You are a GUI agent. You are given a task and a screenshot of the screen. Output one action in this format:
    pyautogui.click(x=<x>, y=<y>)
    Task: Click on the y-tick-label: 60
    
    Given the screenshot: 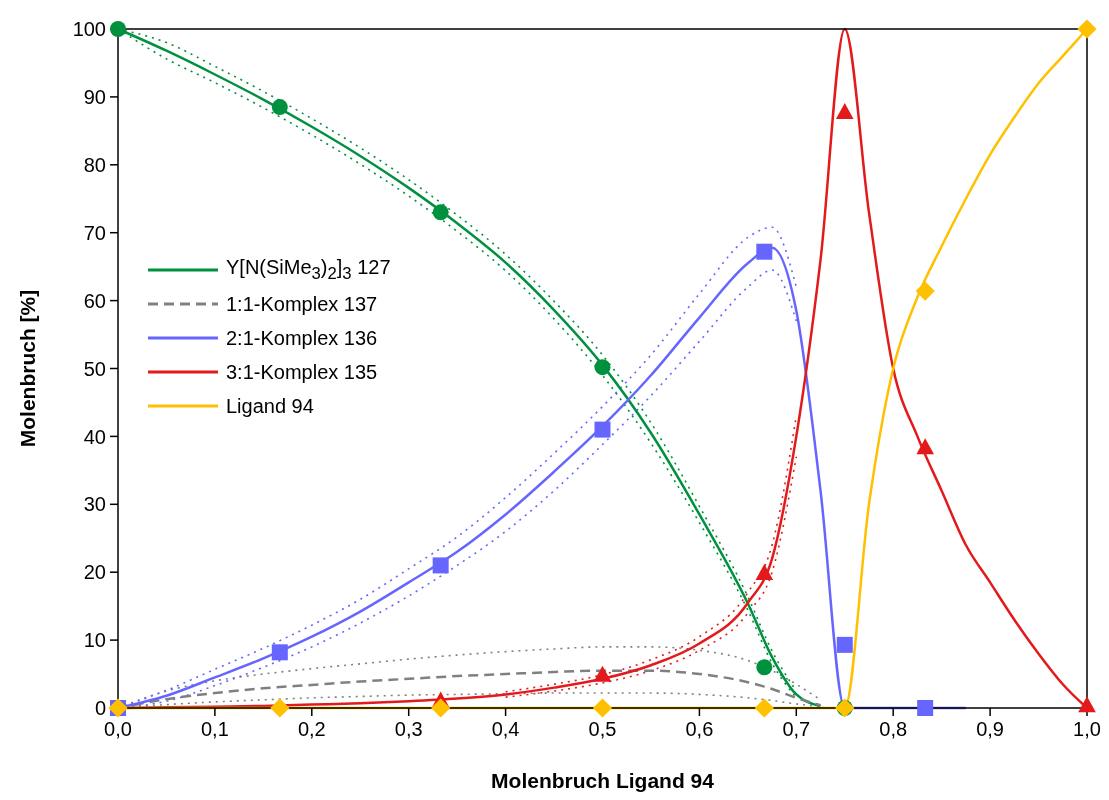 What is the action you would take?
    pyautogui.click(x=94, y=300)
    